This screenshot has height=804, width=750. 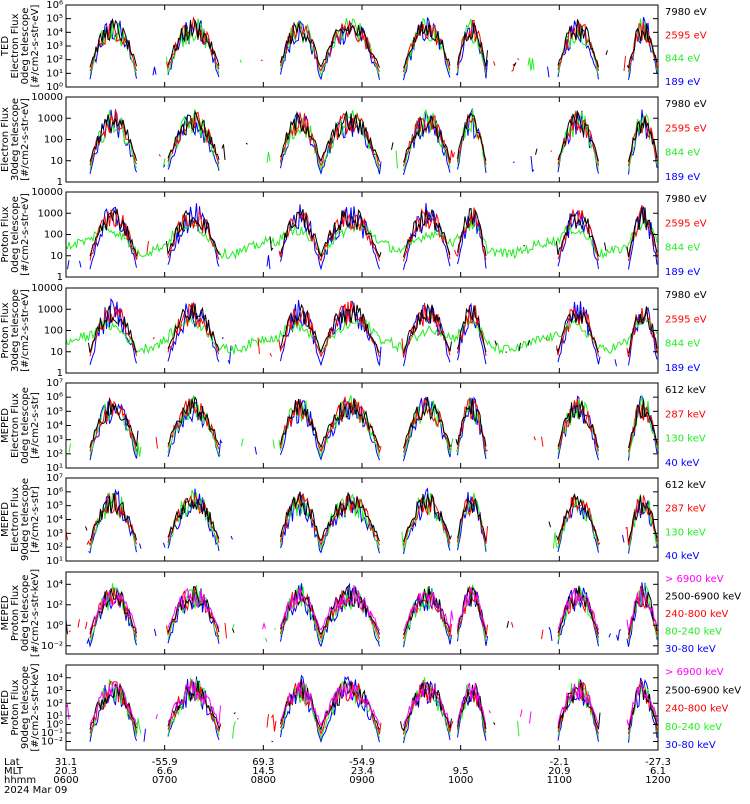 I want to click on mlt-value: 23.4, so click(x=362, y=771).